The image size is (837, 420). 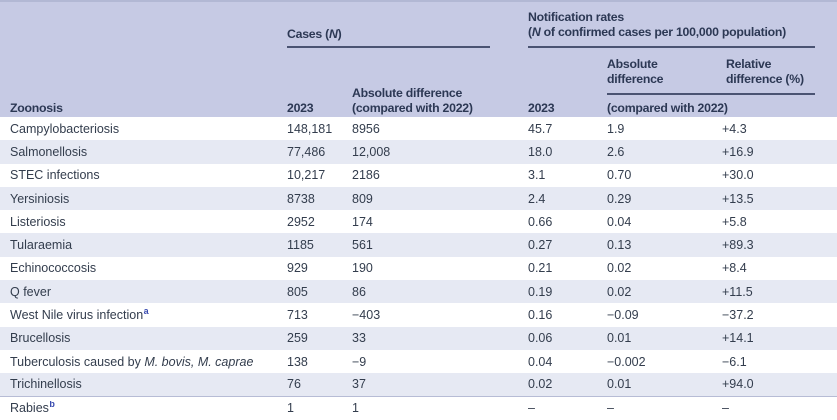 I want to click on zoonosis-name-text: West Nile virus infection, so click(x=77, y=315).